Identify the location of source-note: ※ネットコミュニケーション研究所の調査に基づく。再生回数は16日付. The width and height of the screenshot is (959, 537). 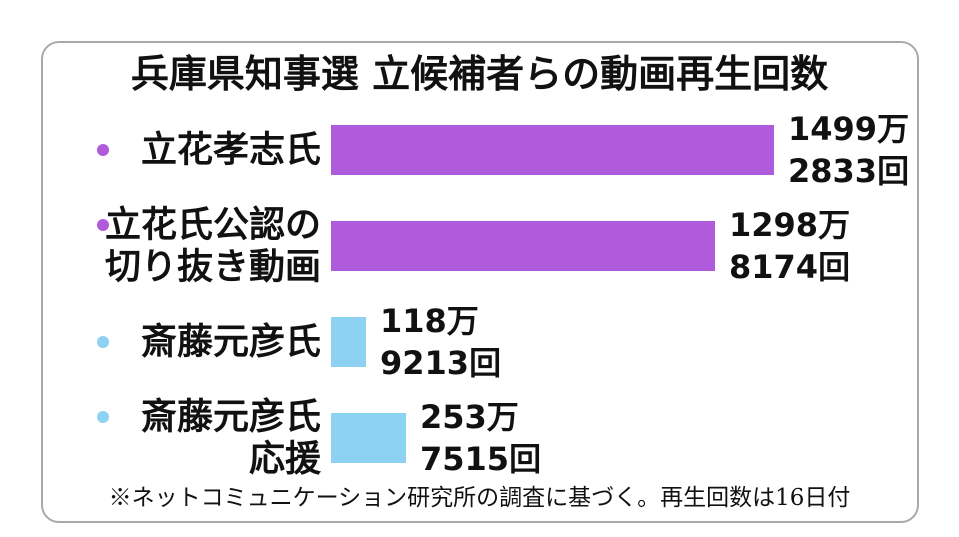
(479, 498).